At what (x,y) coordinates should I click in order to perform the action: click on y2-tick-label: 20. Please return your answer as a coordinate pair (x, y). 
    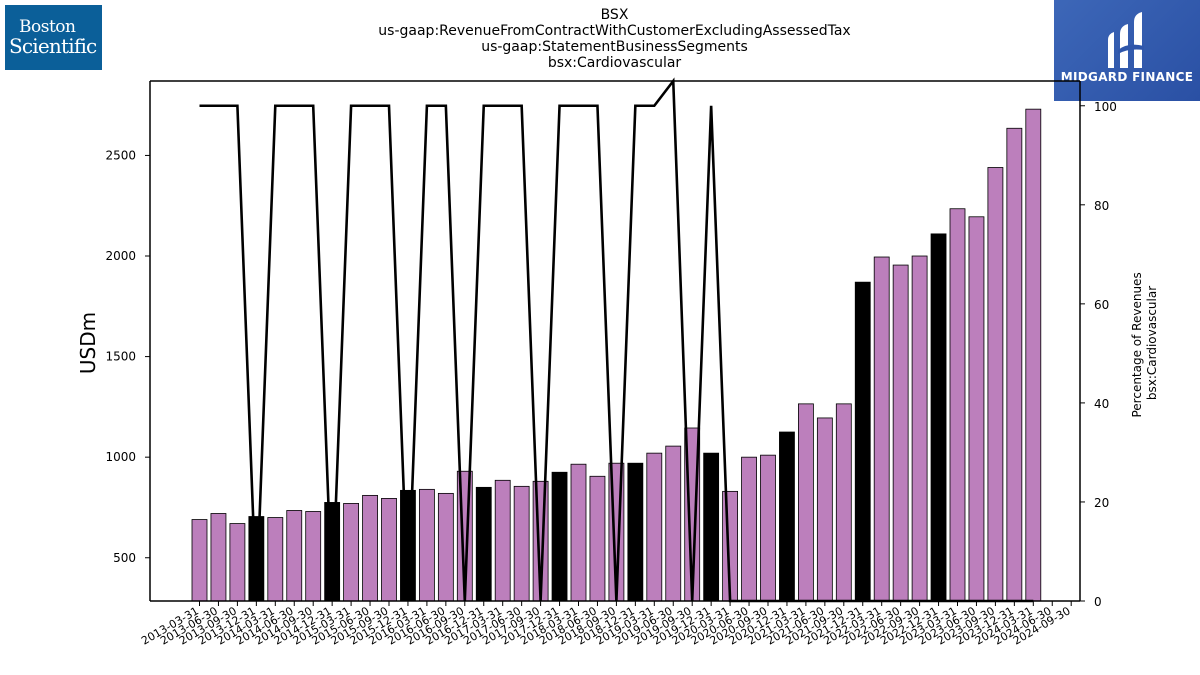
    Looking at the image, I should click on (1101, 503).